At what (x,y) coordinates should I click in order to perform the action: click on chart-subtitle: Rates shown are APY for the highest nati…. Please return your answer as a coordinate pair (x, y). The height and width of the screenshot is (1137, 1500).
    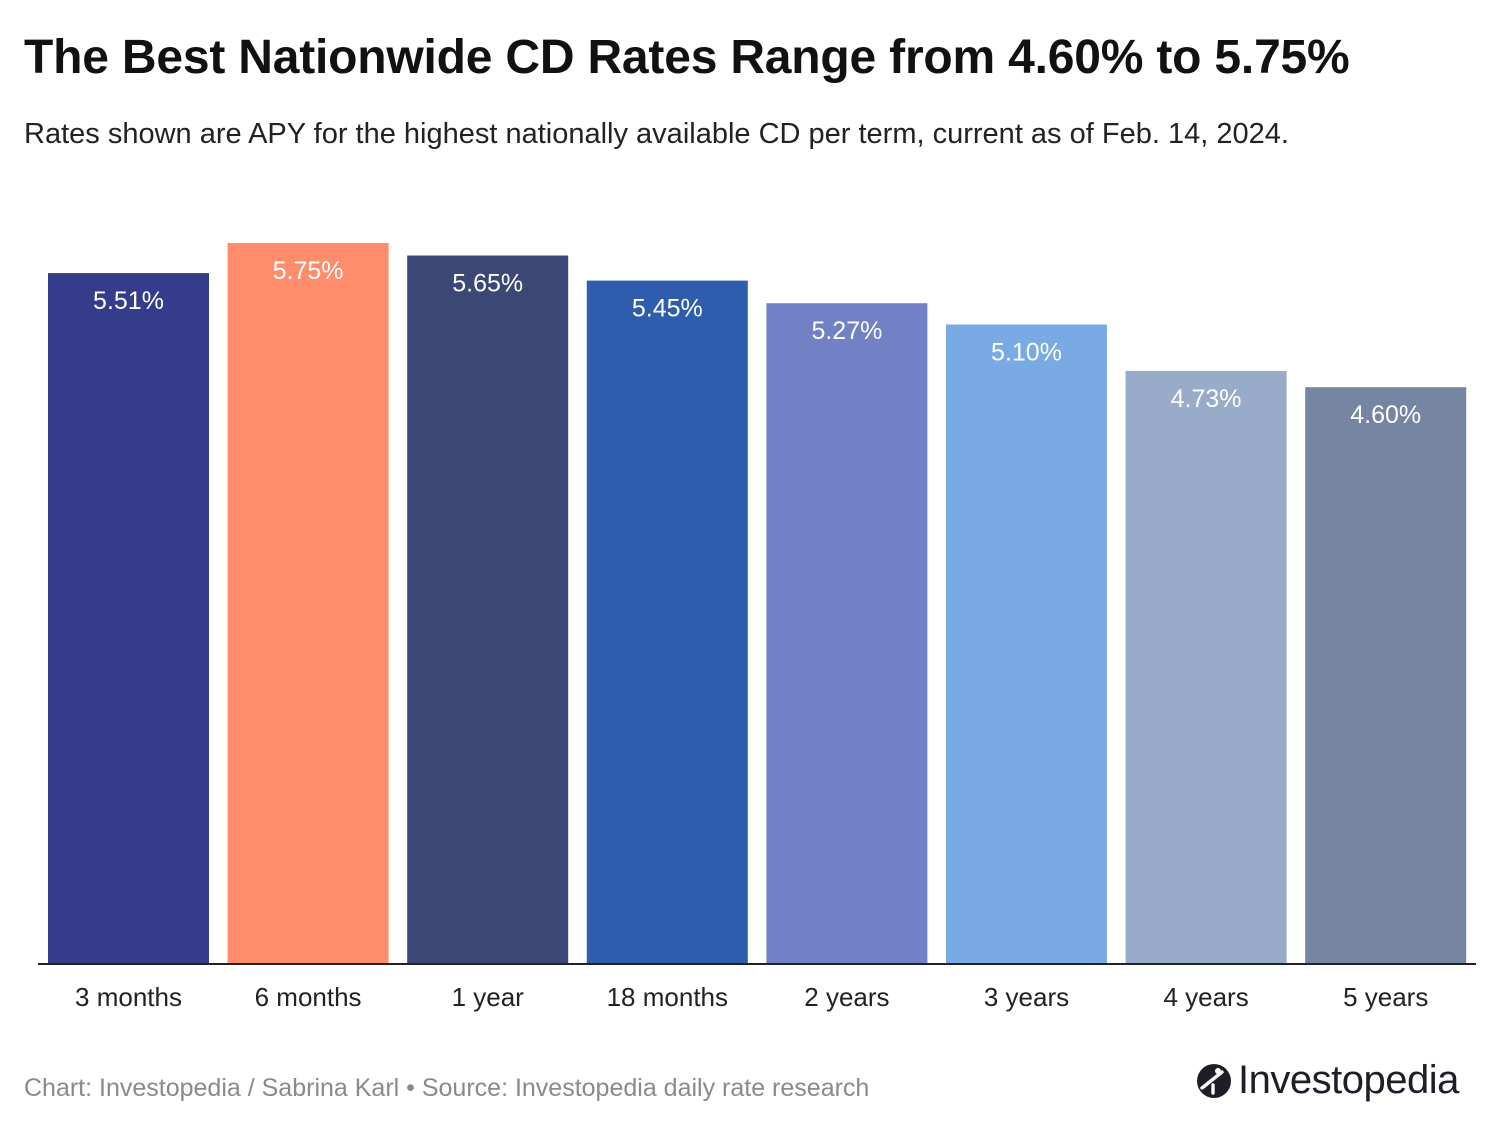
    Looking at the image, I should click on (656, 134).